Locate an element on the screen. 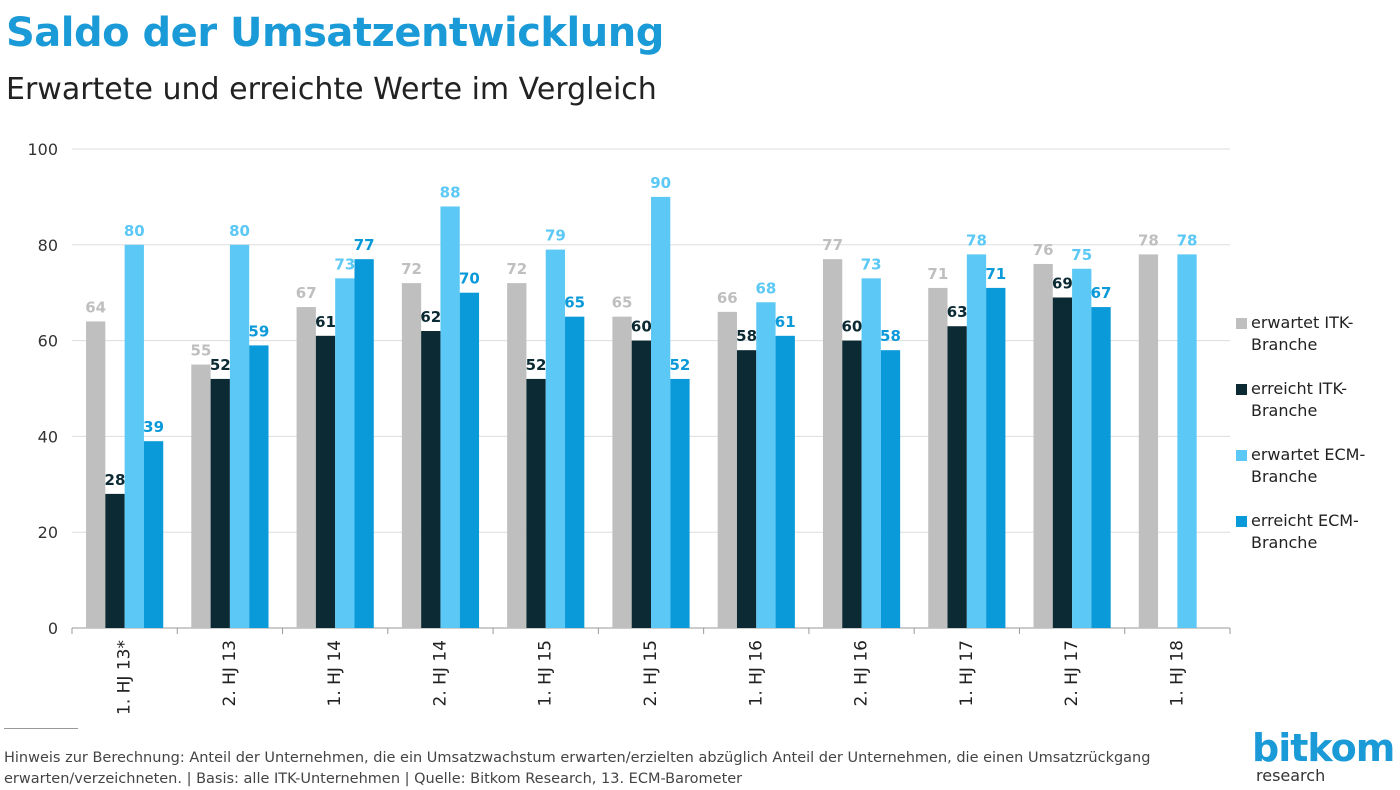 The image size is (1400, 790). logo-text: bitkom is located at coordinates (1323, 748).